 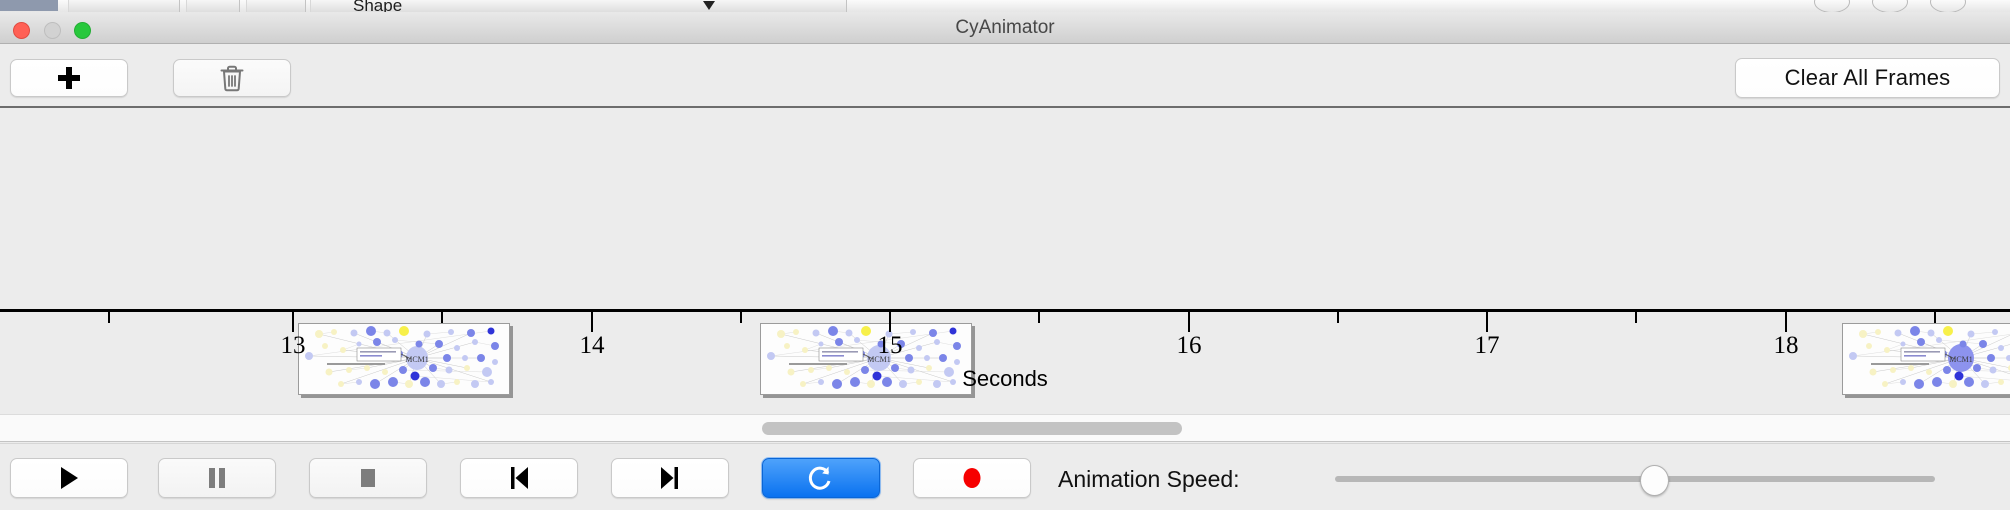 What do you see at coordinates (972, 428) in the screenshot?
I see `timeline-scrollbar-thumb` at bounding box center [972, 428].